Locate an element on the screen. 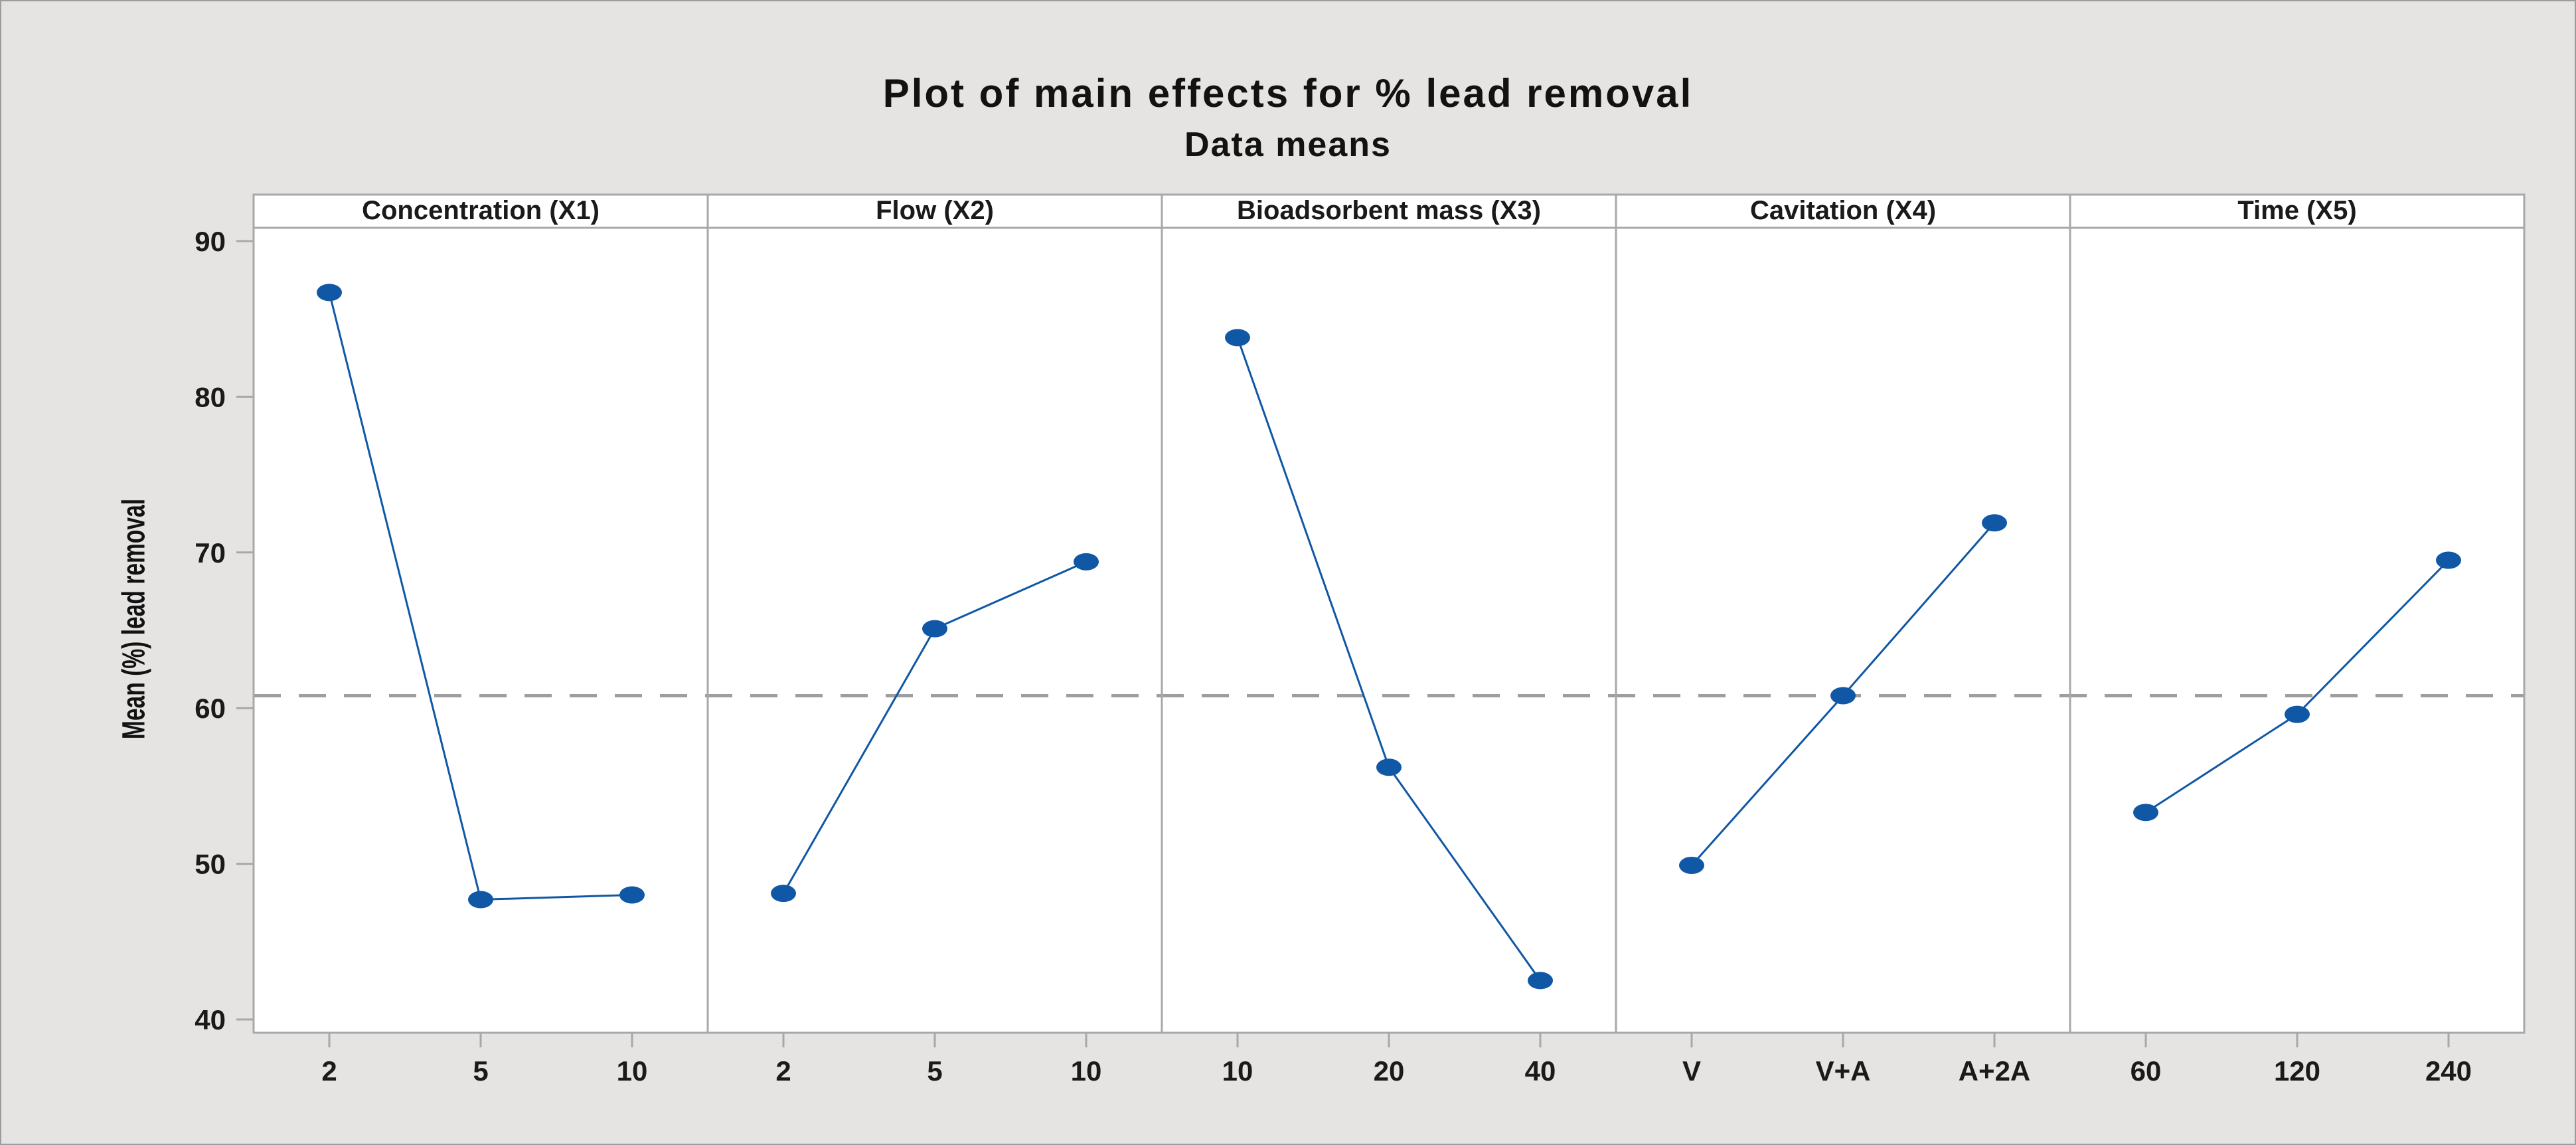 This screenshot has width=2576, height=1145. x-tick-label: V is located at coordinates (1691, 1071).